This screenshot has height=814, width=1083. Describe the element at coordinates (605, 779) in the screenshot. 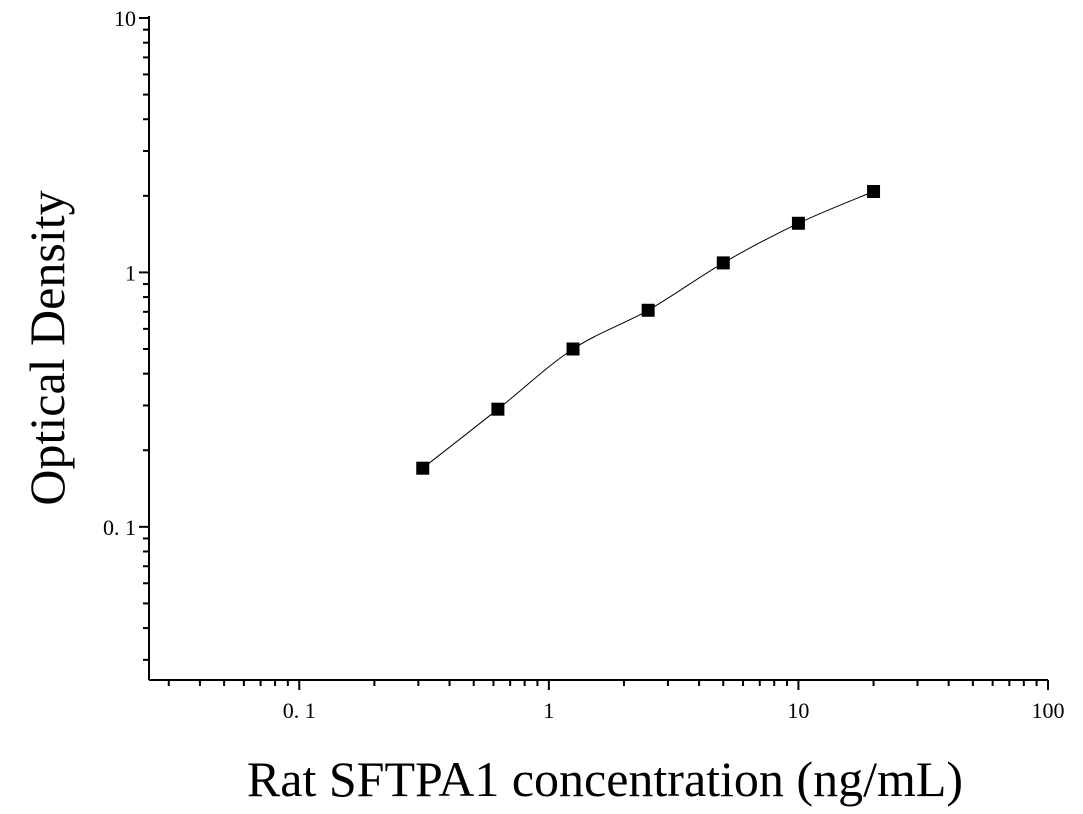

I see `x-axis-title: Rat SFTPA1 concentration (ng/mL)` at that location.